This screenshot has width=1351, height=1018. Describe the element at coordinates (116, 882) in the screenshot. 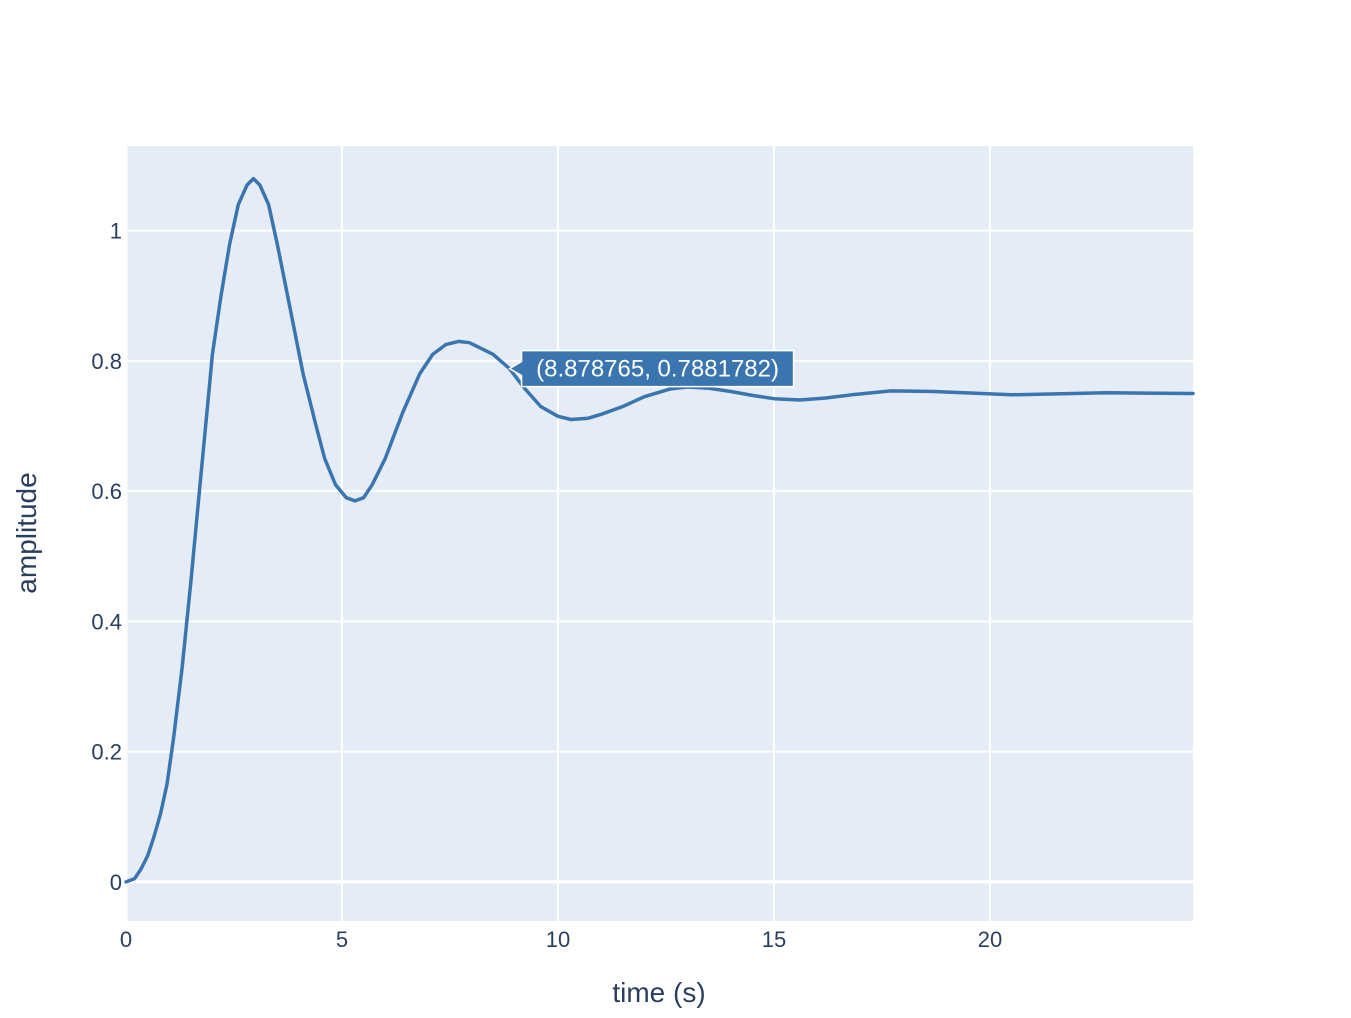

I see `y-tick-label: 0` at that location.